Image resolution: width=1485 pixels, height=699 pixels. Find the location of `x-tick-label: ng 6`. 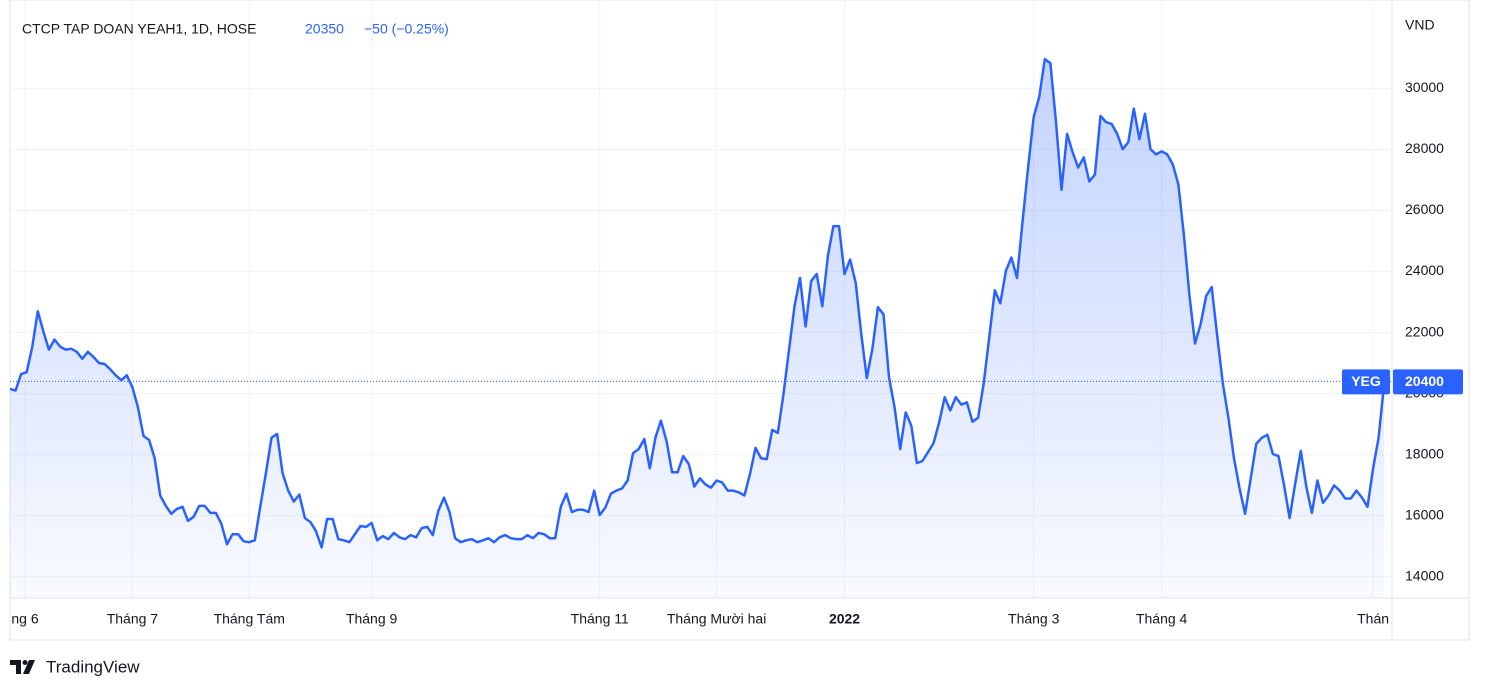

x-tick-label: ng 6 is located at coordinates (24, 619).